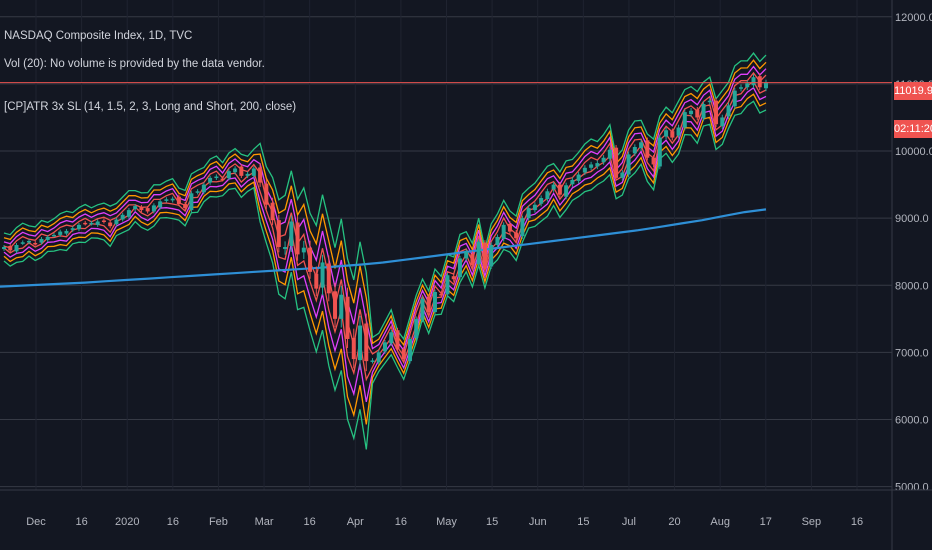 The width and height of the screenshot is (932, 550). I want to click on x-tick-label: Sep, so click(812, 522).